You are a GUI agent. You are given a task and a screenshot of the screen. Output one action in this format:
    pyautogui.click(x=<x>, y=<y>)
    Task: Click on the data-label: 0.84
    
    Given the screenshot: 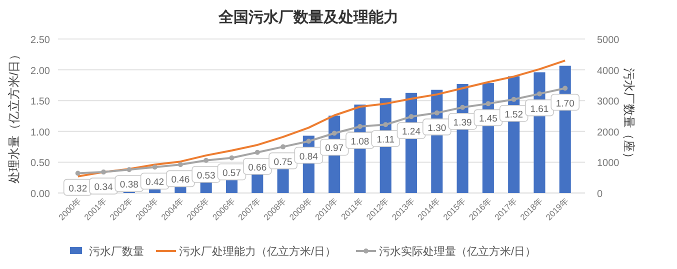 What is the action you would take?
    pyautogui.click(x=308, y=156)
    